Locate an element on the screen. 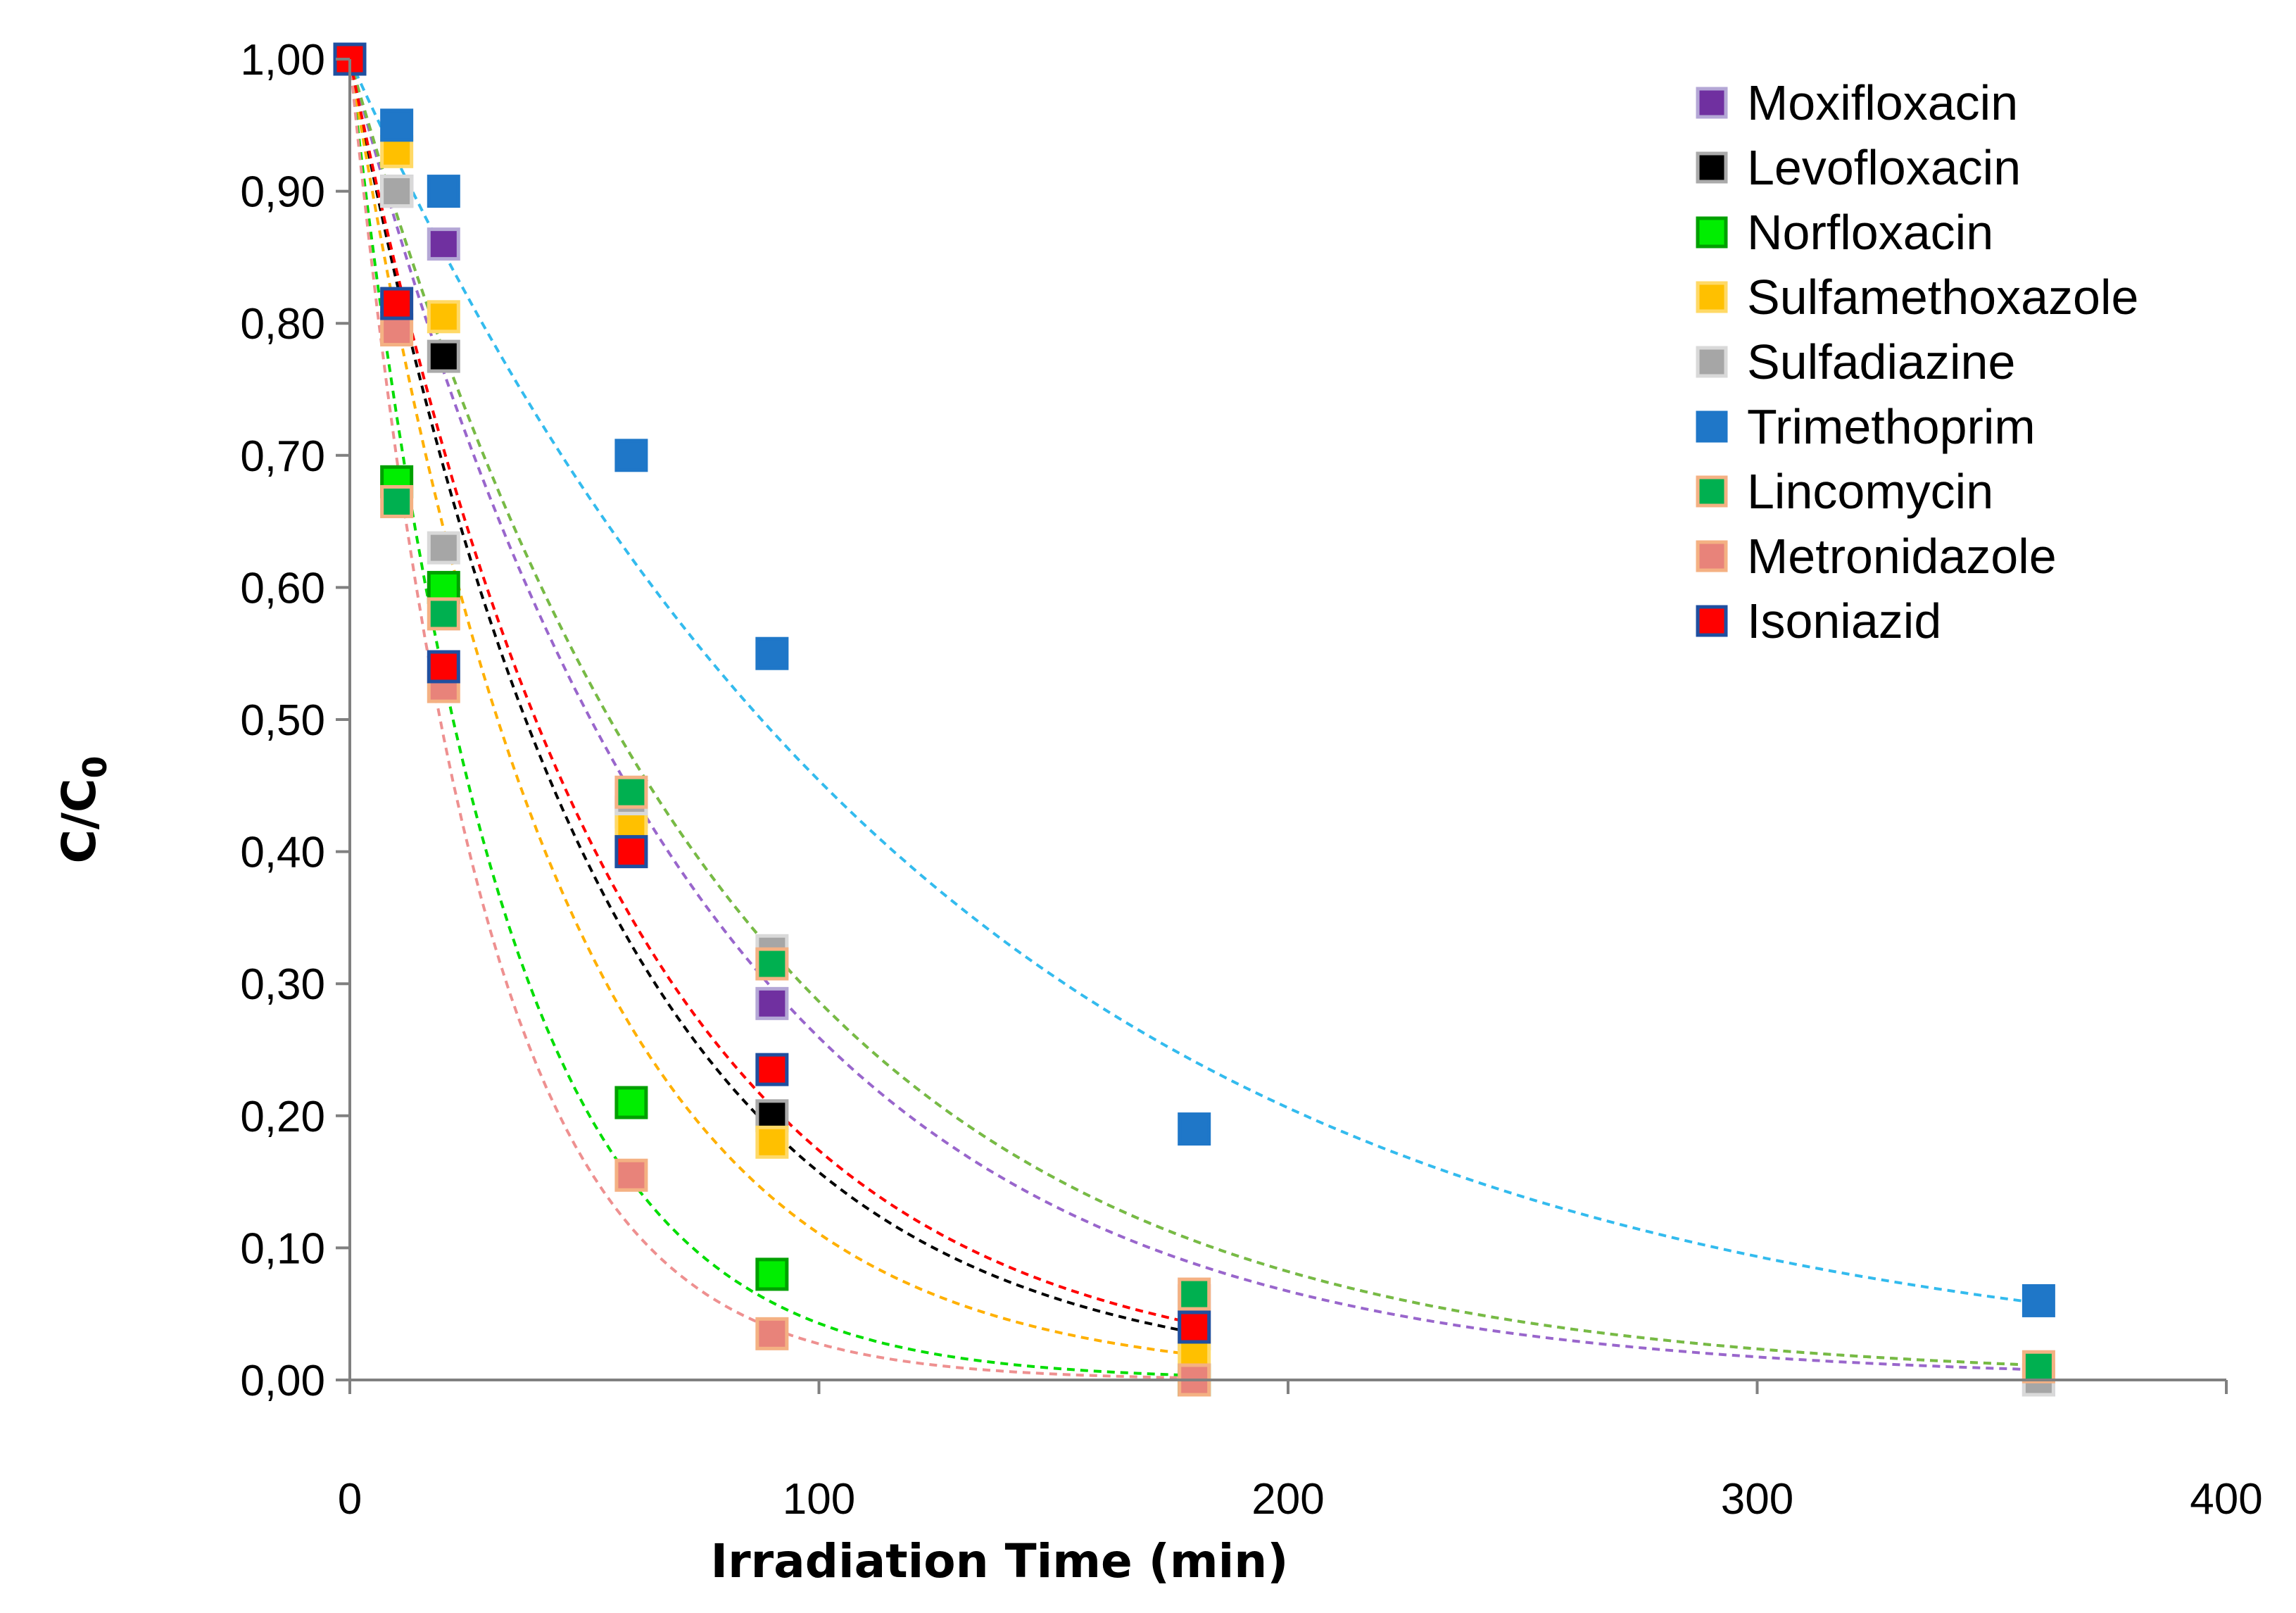  legend-label: Sulfadiazine is located at coordinates (1881, 361).